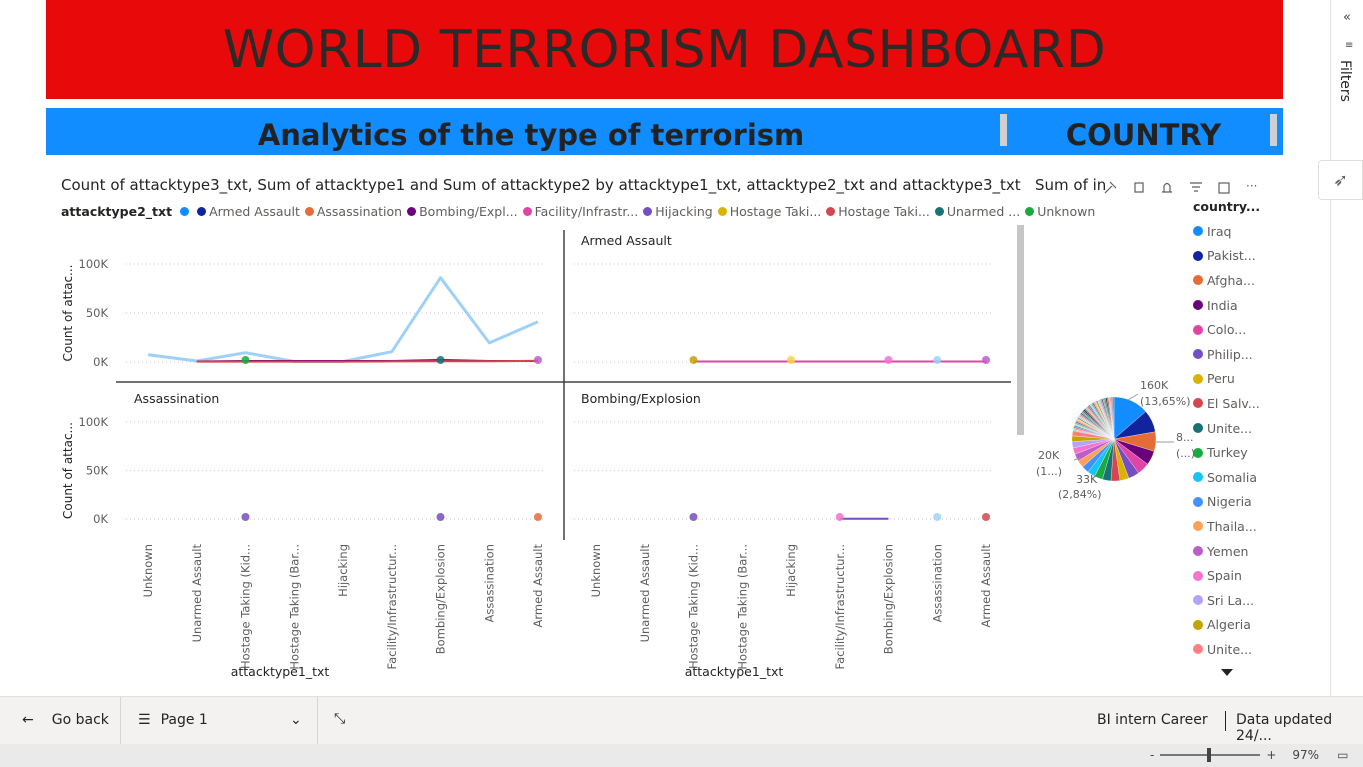  What do you see at coordinates (317, 721) in the screenshot?
I see `toolbar-divider` at bounding box center [317, 721].